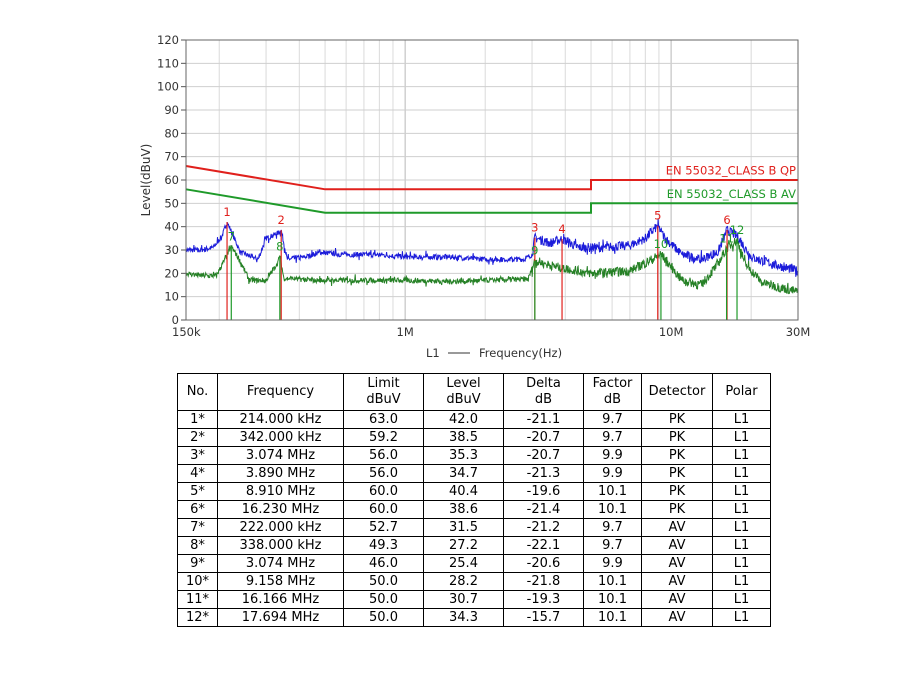  I want to click on column-header: Level dBuV, so click(463, 392).